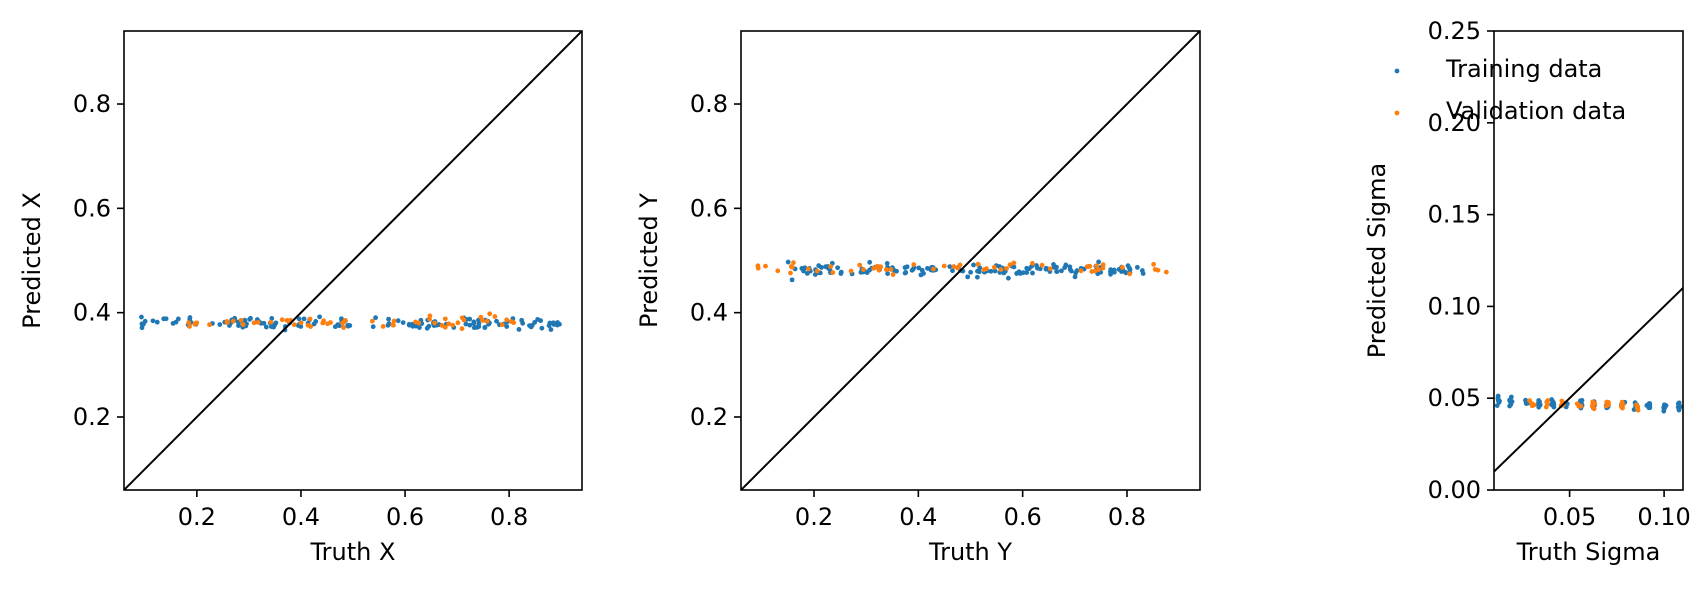  I want to click on scatter-points-sigma, so click(1588, 403).